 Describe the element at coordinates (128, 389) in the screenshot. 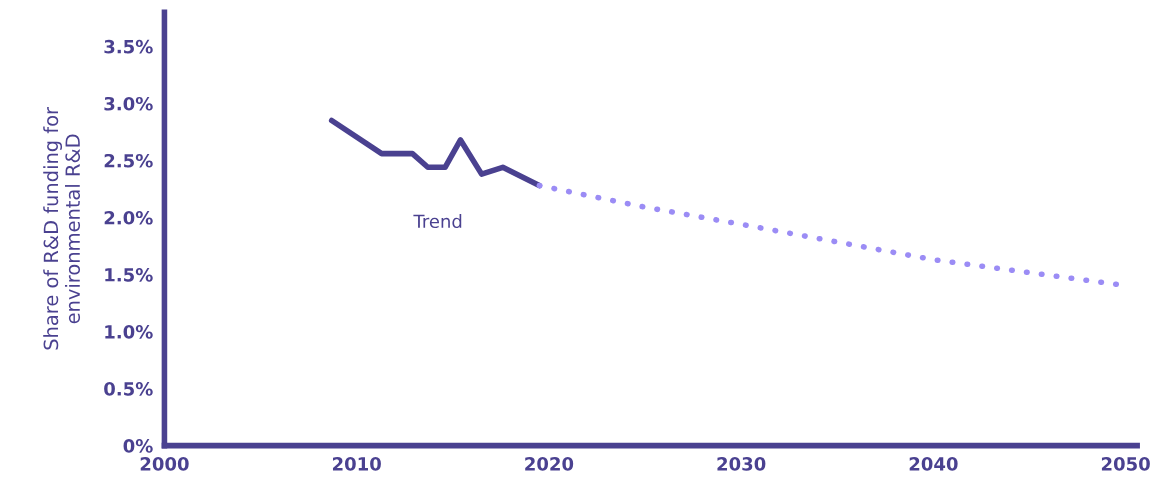

I see `y-tick-label: 0.5%` at that location.